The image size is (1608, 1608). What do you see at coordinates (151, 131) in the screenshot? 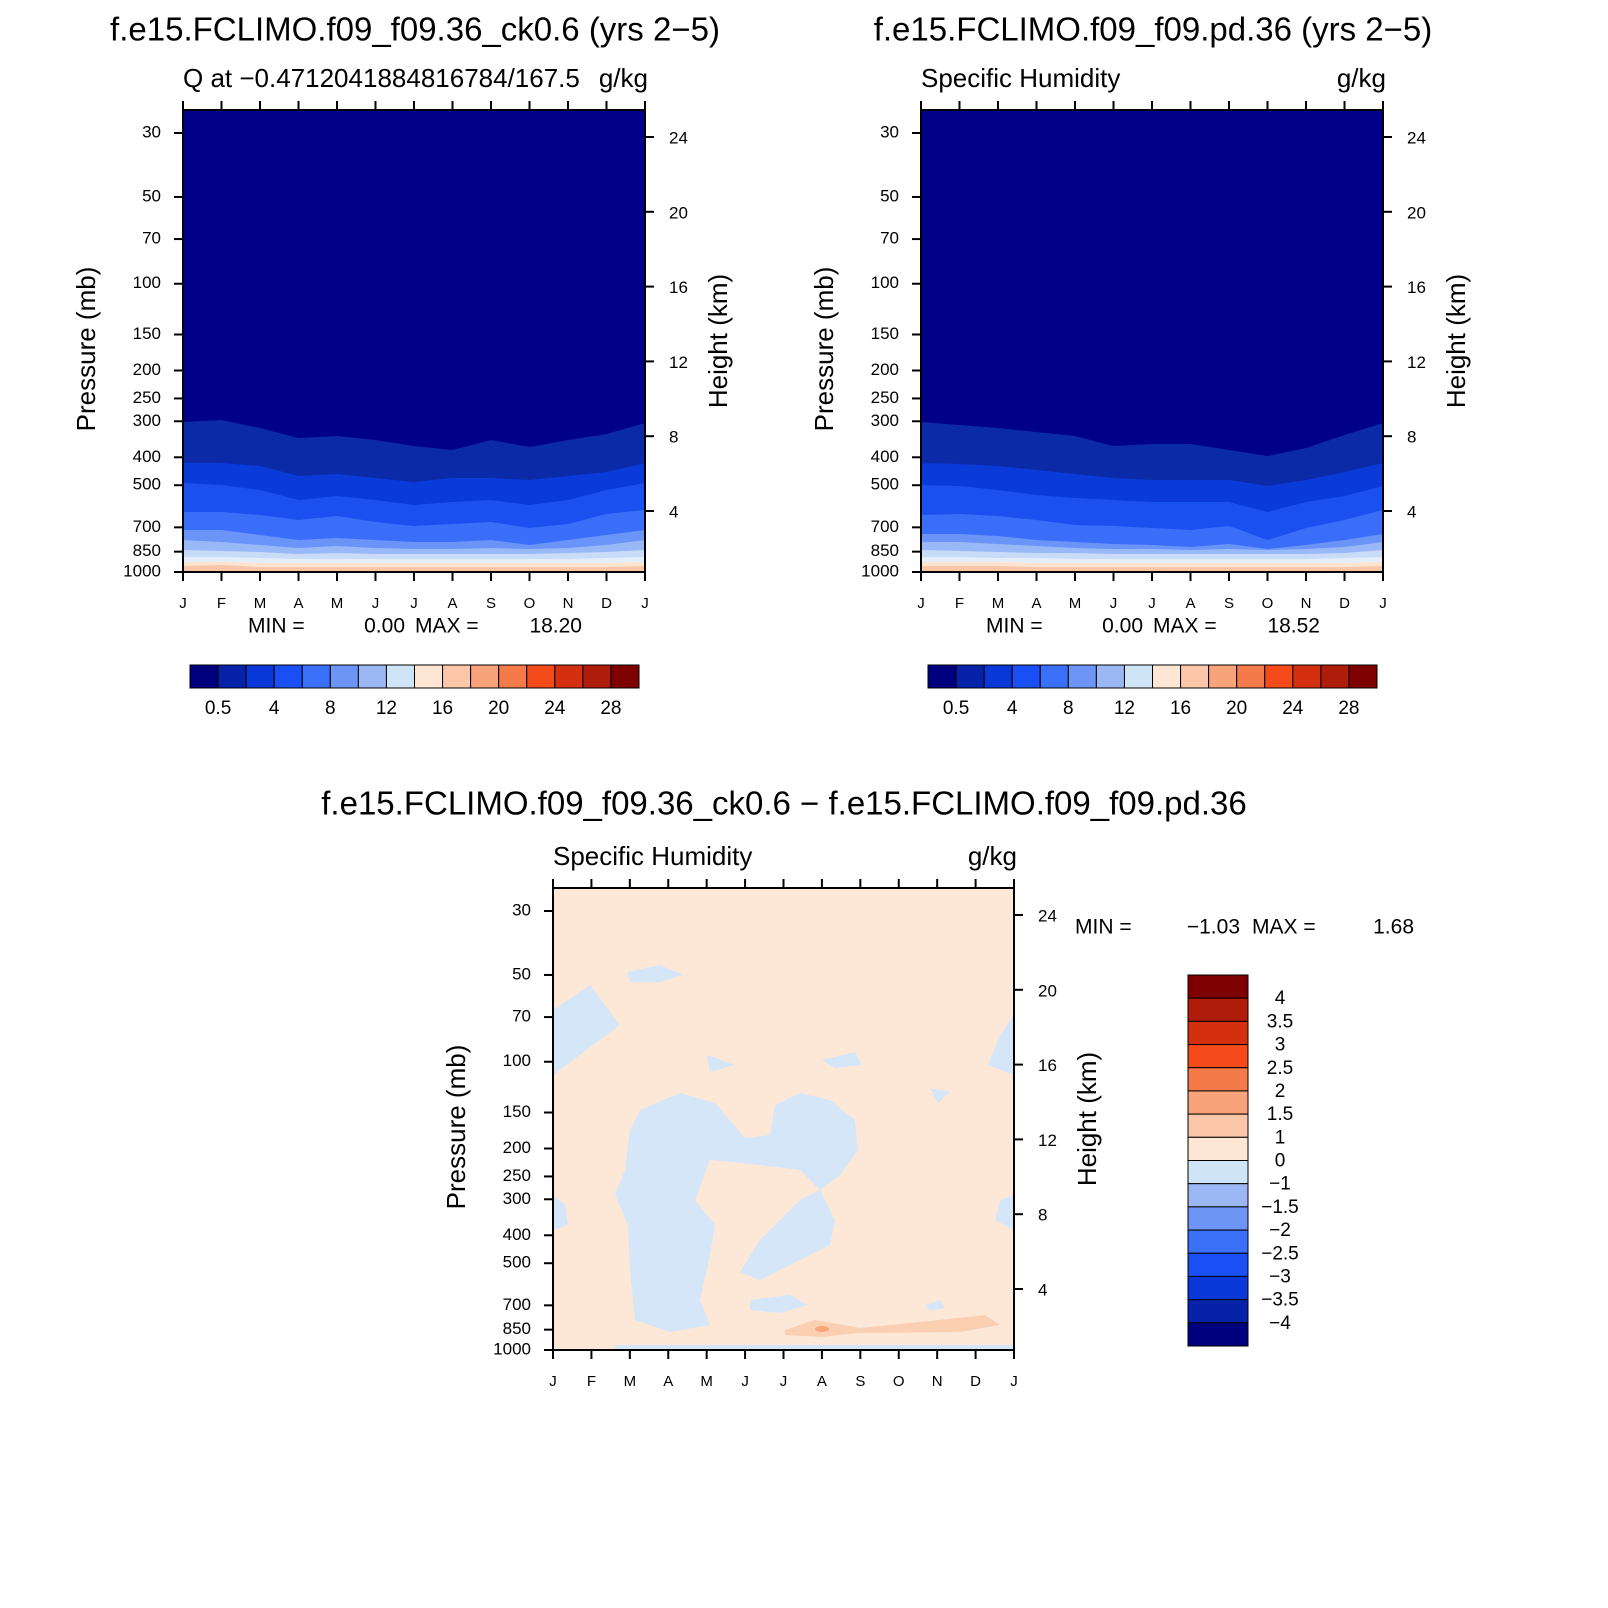
I see `y-tick-label: 30` at bounding box center [151, 131].